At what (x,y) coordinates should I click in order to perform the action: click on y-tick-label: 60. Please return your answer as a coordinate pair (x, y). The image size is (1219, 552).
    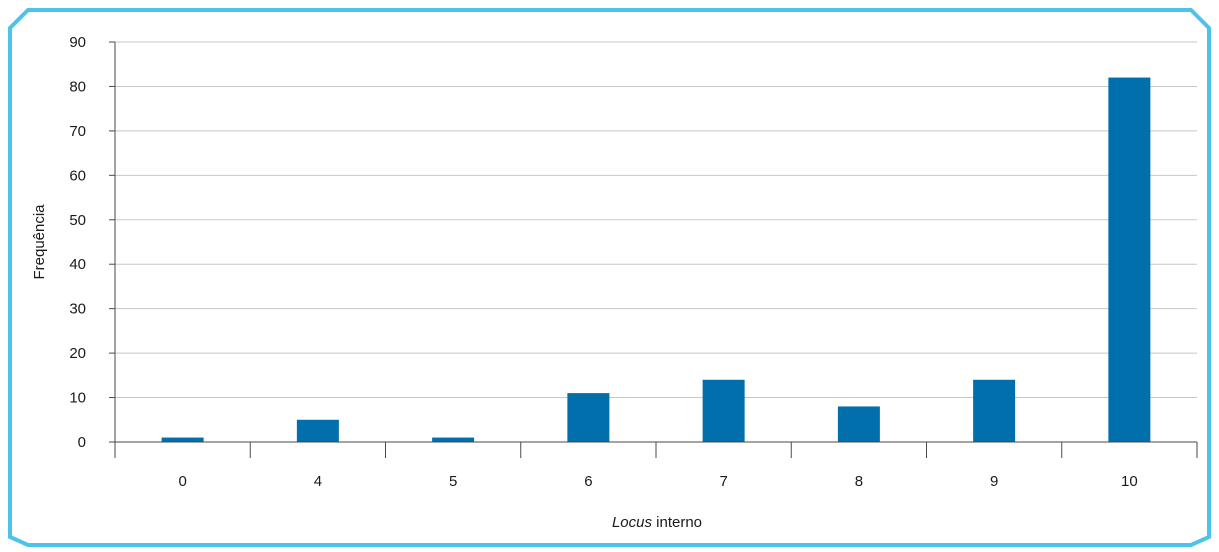
    Looking at the image, I should click on (77, 175).